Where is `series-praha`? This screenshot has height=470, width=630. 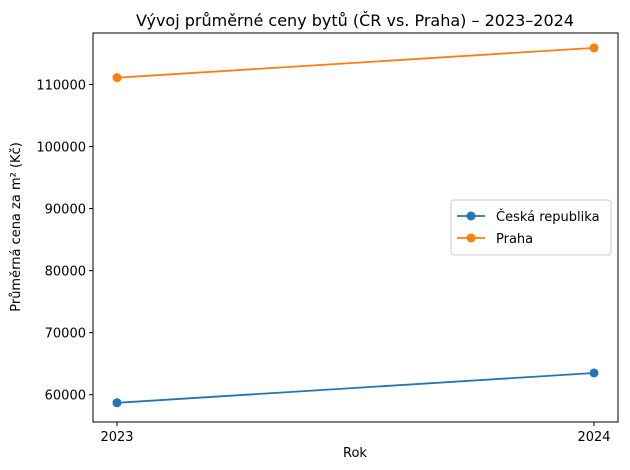 series-praha is located at coordinates (355, 63).